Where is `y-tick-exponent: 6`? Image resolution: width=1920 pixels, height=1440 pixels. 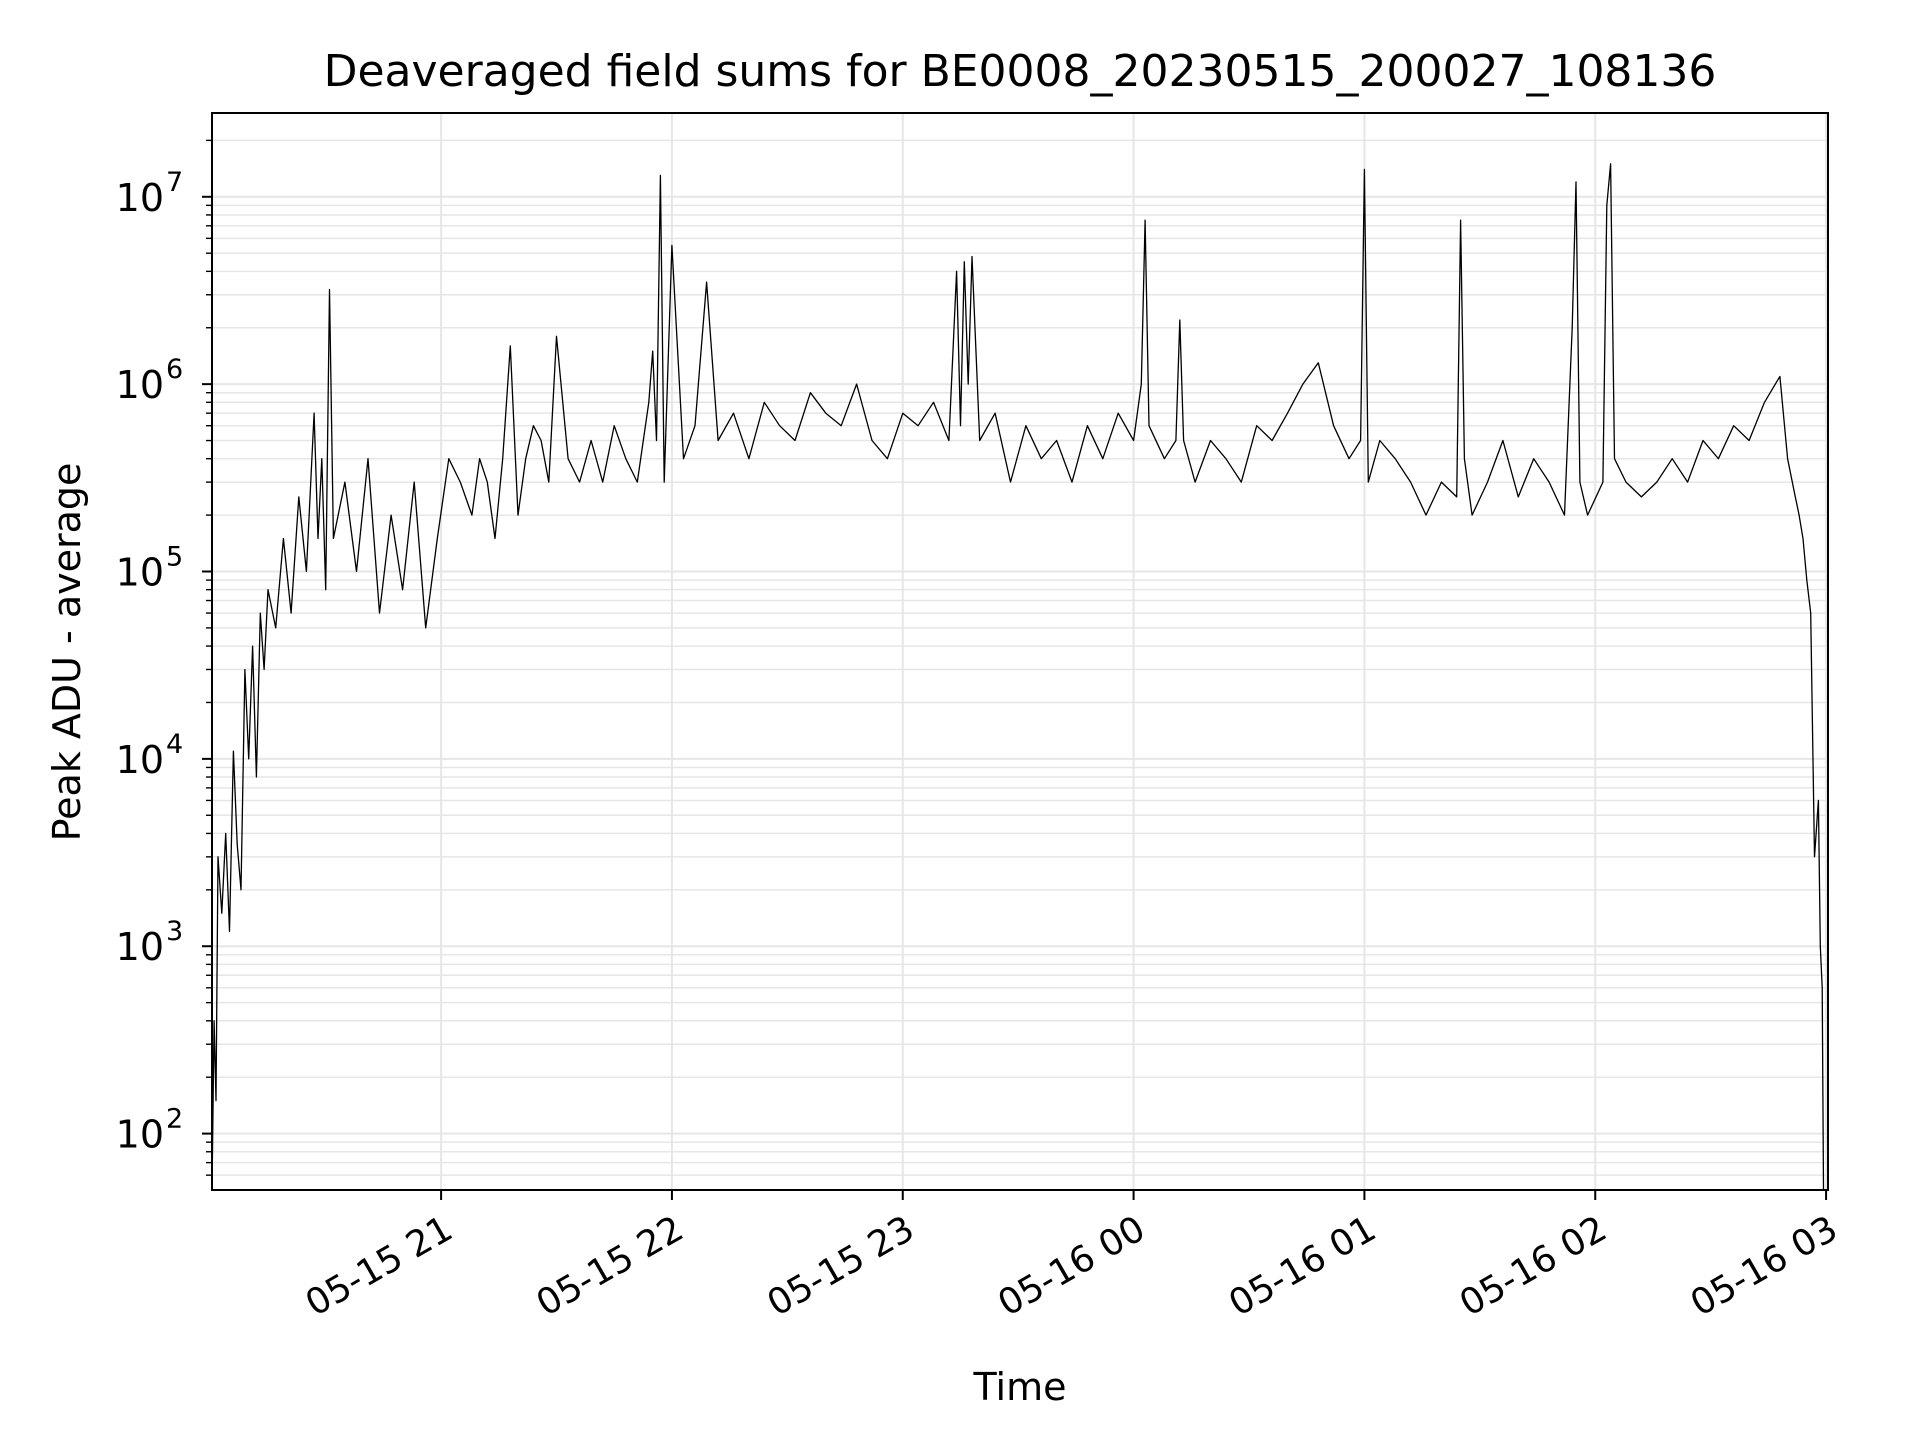 y-tick-exponent: 6 is located at coordinates (174, 369).